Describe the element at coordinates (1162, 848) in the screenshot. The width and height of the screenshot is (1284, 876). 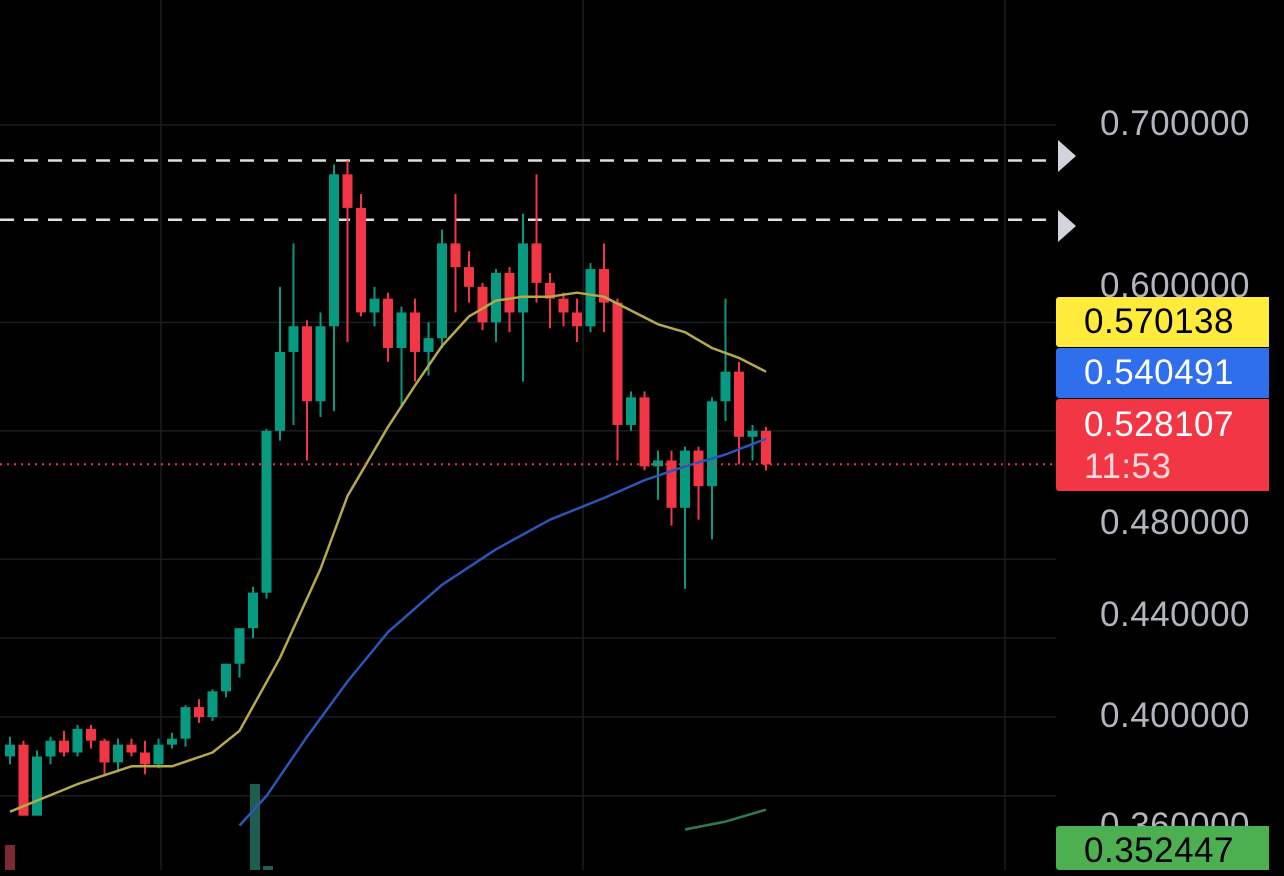
I see `ema-green-price-badge: 0.352447` at that location.